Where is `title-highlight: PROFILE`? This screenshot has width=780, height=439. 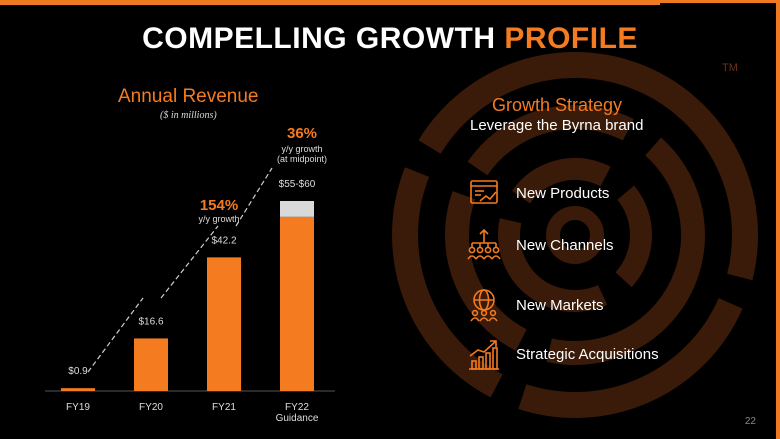
title-highlight: PROFILE is located at coordinates (571, 38).